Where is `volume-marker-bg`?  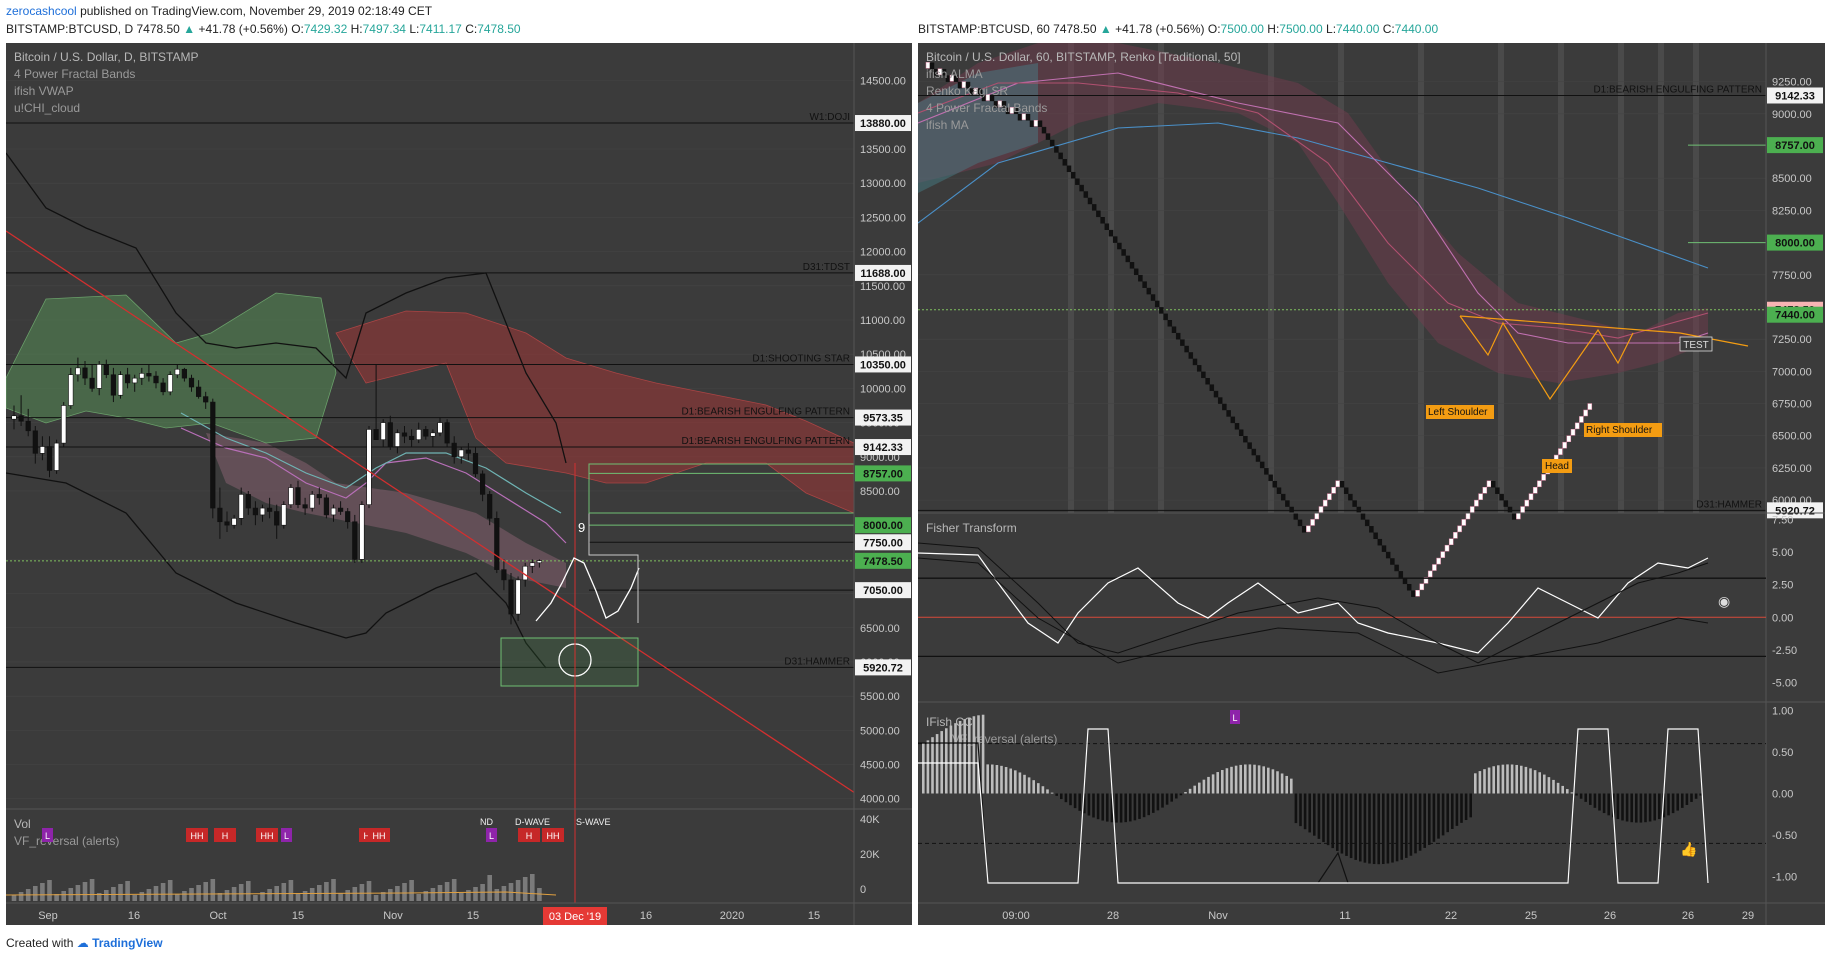
volume-marker-bg is located at coordinates (491, 835).